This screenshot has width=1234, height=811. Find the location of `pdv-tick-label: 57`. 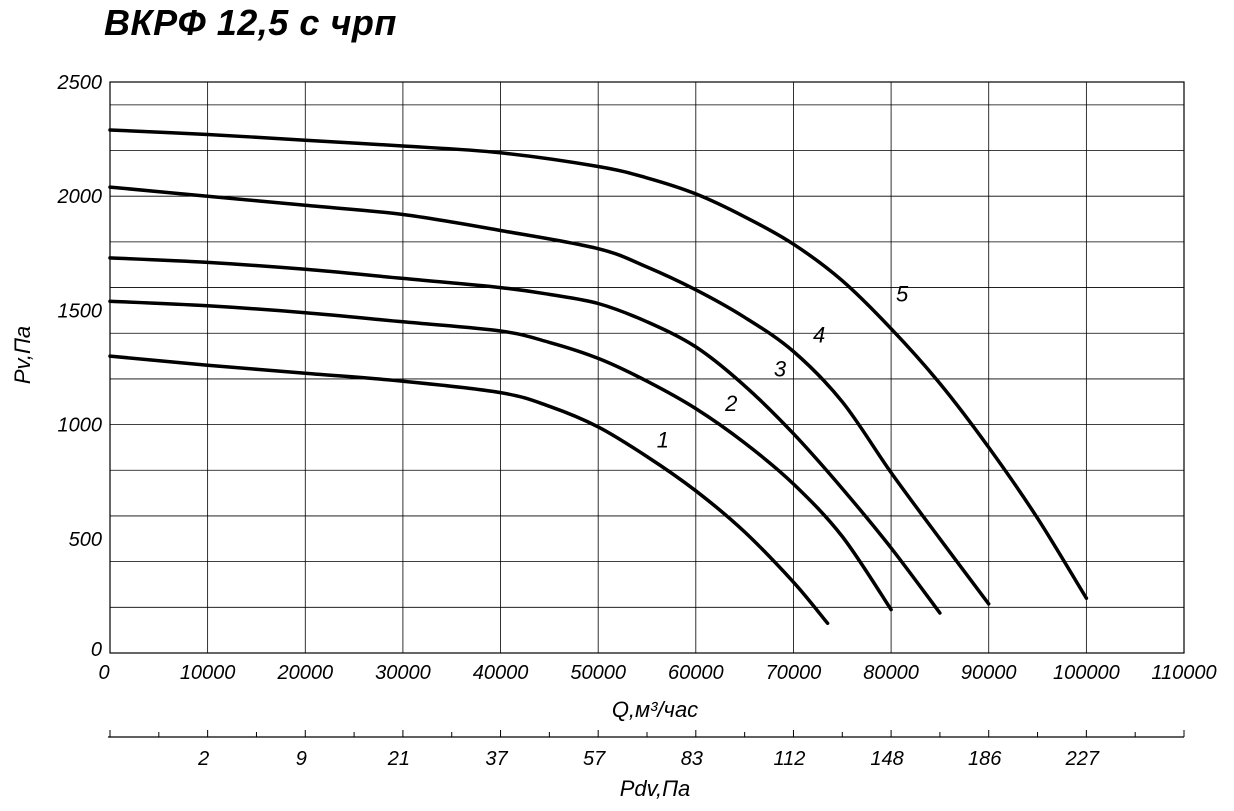

pdv-tick-label: 57 is located at coordinates (594, 759).